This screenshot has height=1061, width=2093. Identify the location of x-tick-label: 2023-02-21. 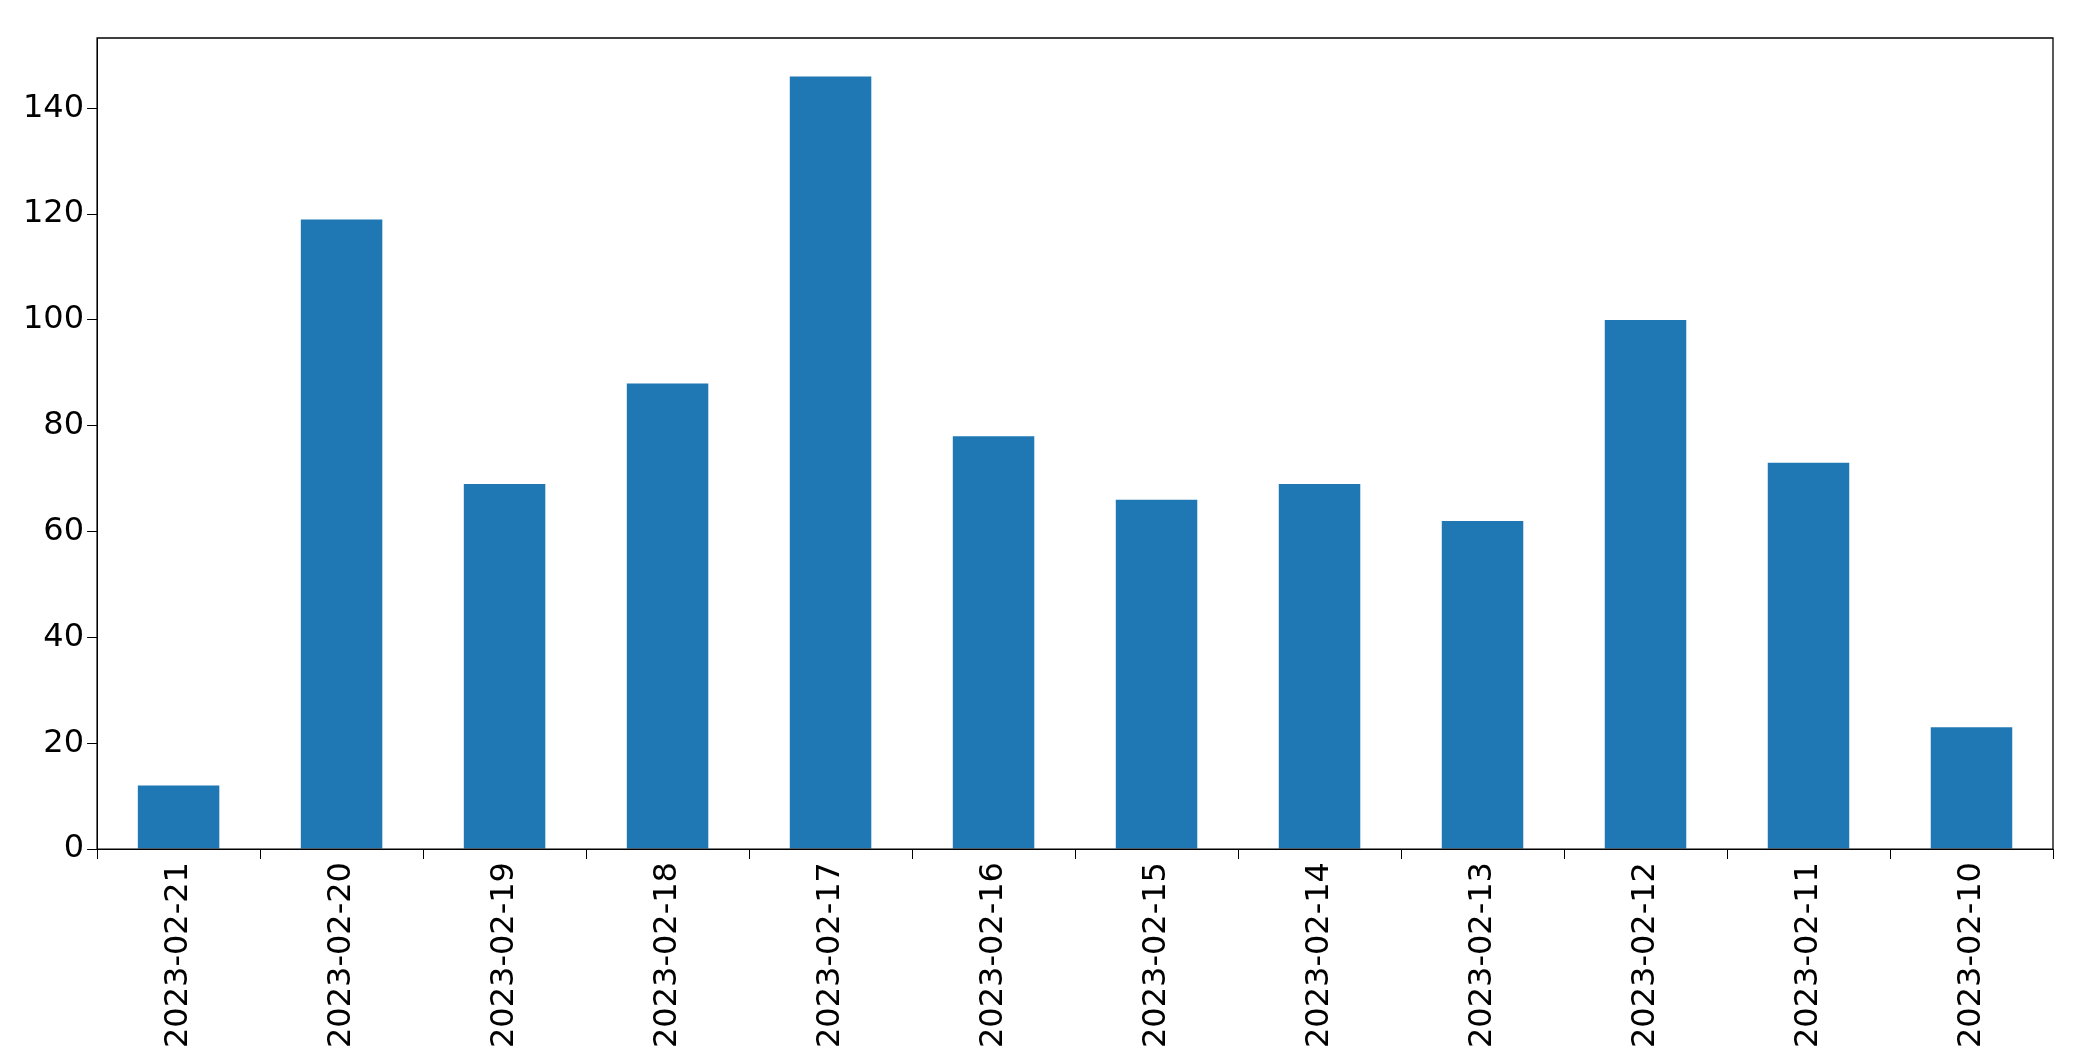
(175, 955).